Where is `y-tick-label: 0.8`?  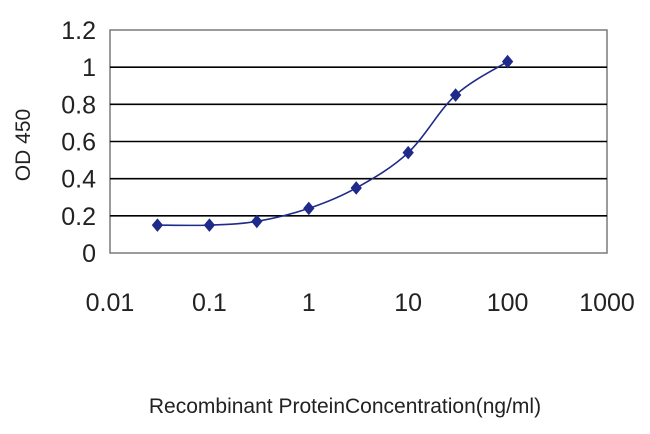
y-tick-label: 0.8 is located at coordinates (78, 105).